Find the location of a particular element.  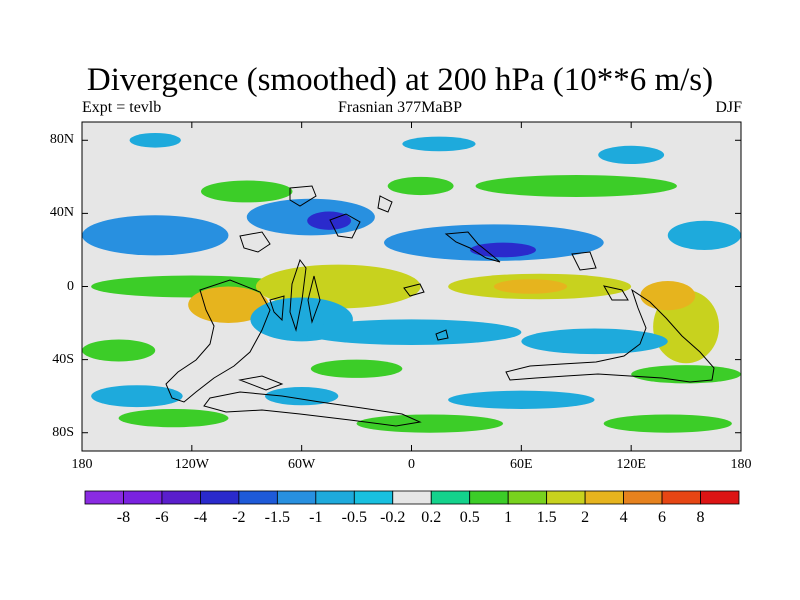

y-tick-label: 40S is located at coordinates (63, 359).